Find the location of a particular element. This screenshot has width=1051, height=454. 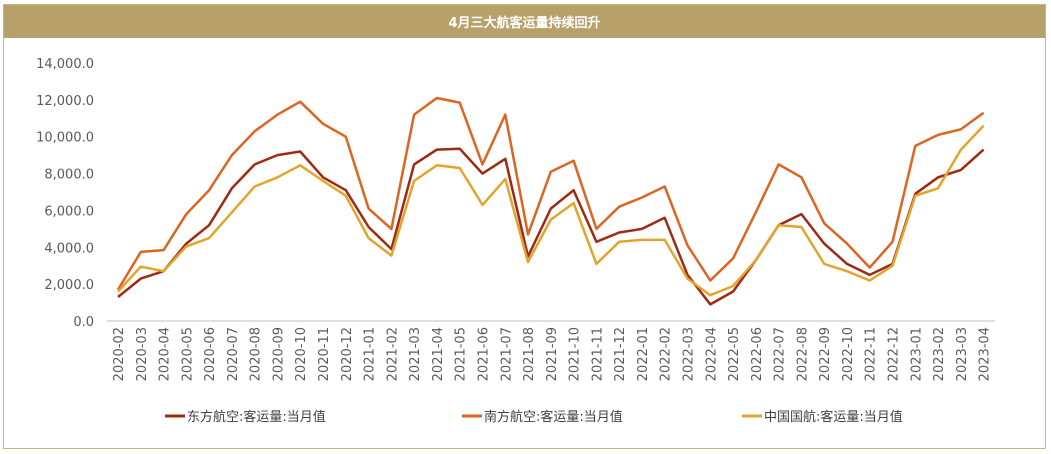

x-tick-label: 2020-09 is located at coordinates (278, 354).